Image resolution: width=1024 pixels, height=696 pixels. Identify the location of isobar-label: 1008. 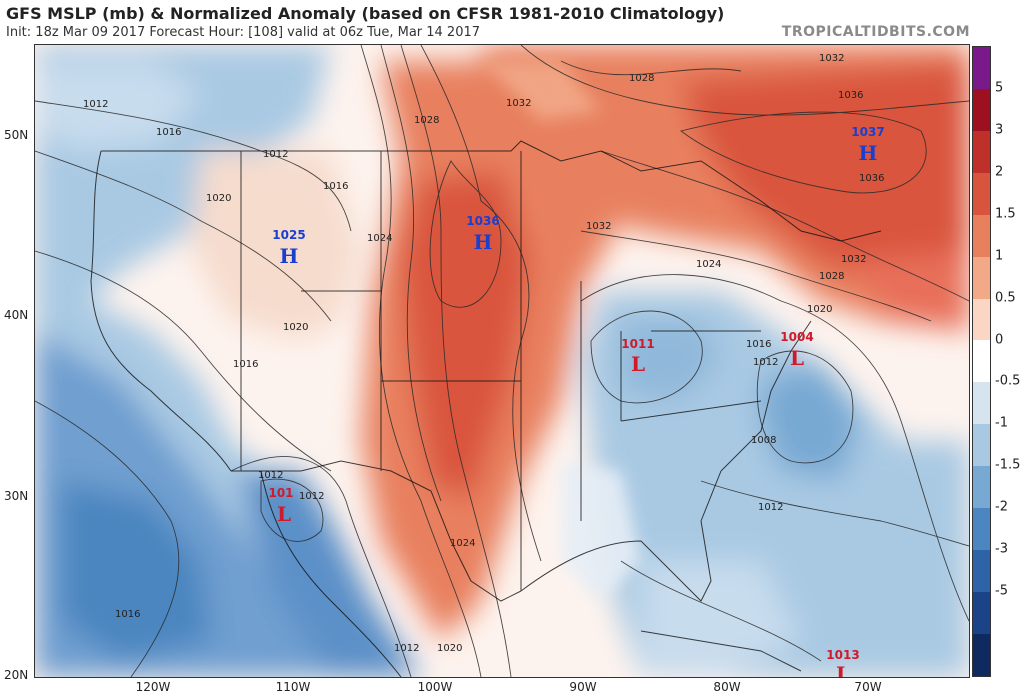
(763, 440).